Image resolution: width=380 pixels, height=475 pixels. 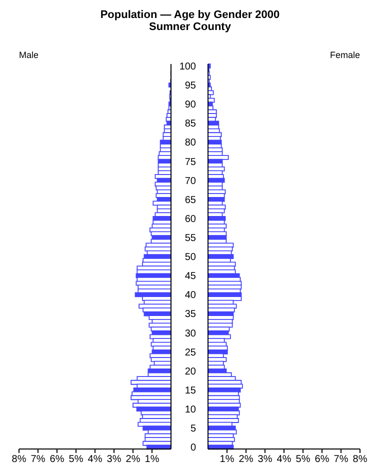 I want to click on y-tick-label: 85, so click(x=190, y=124).